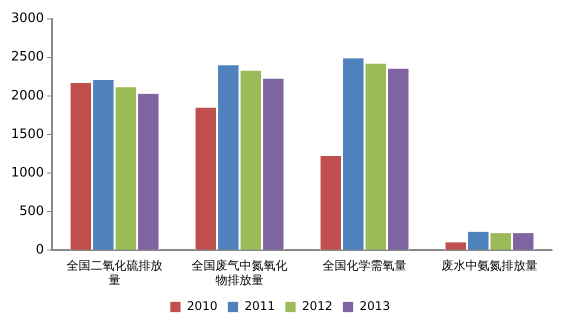  Describe the element at coordinates (260, 306) in the screenshot. I see `legend-label: 2011` at that location.